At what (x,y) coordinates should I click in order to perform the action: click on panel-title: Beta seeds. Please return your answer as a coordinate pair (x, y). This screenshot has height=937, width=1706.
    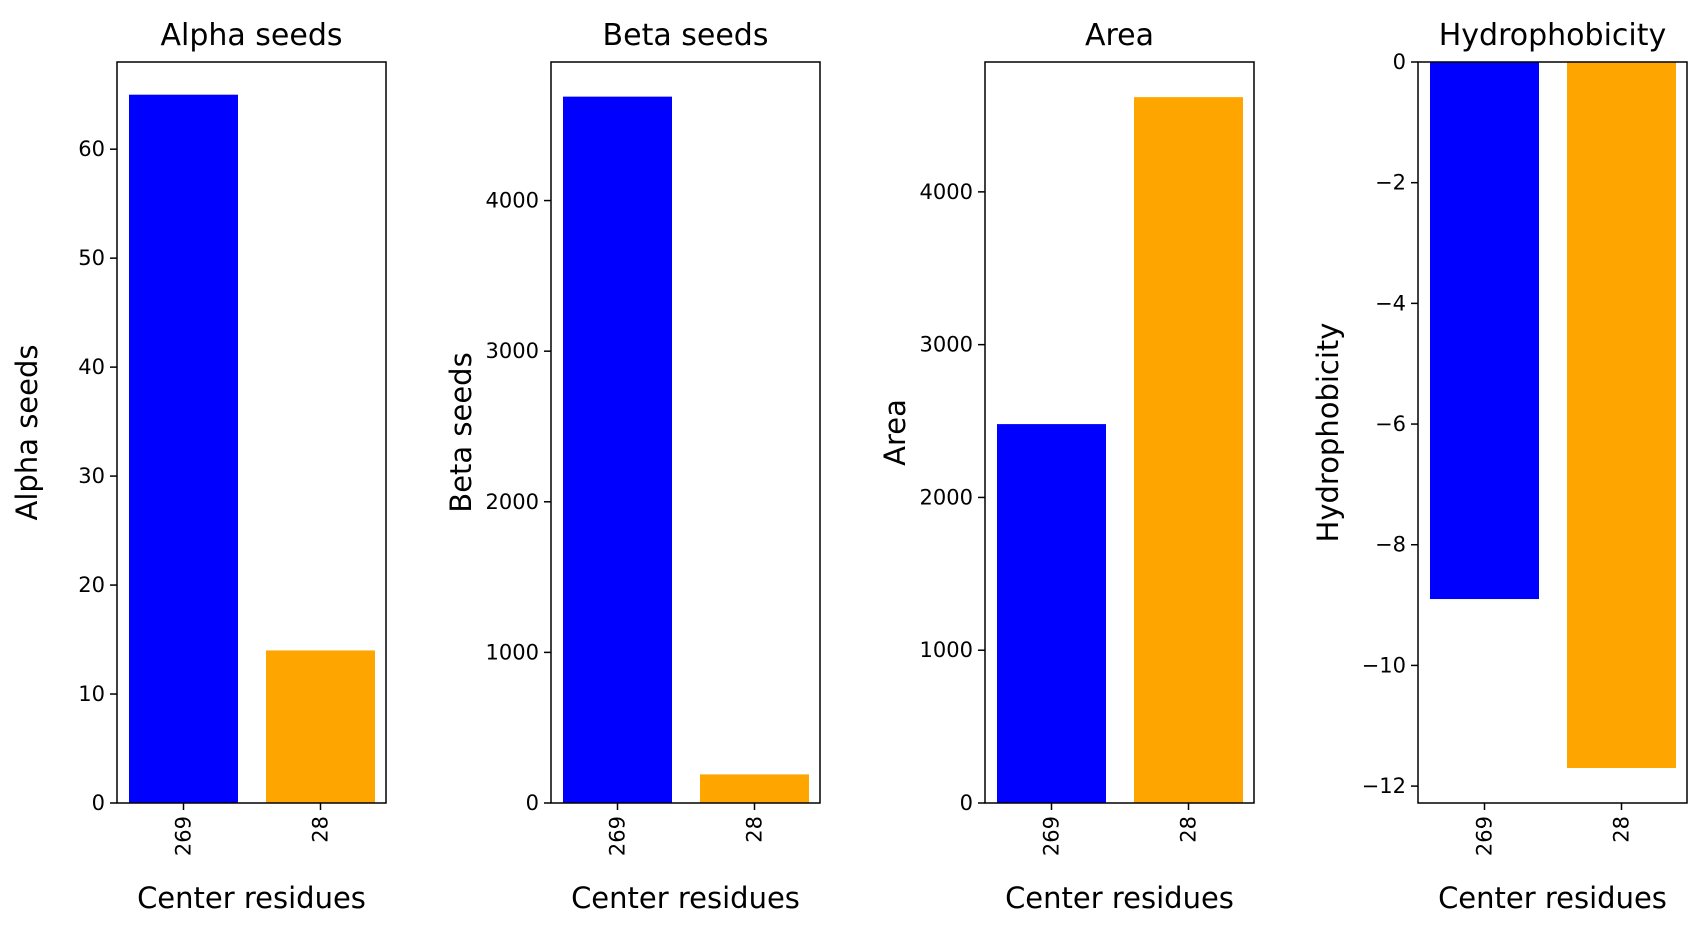
    Looking at the image, I should click on (686, 35).